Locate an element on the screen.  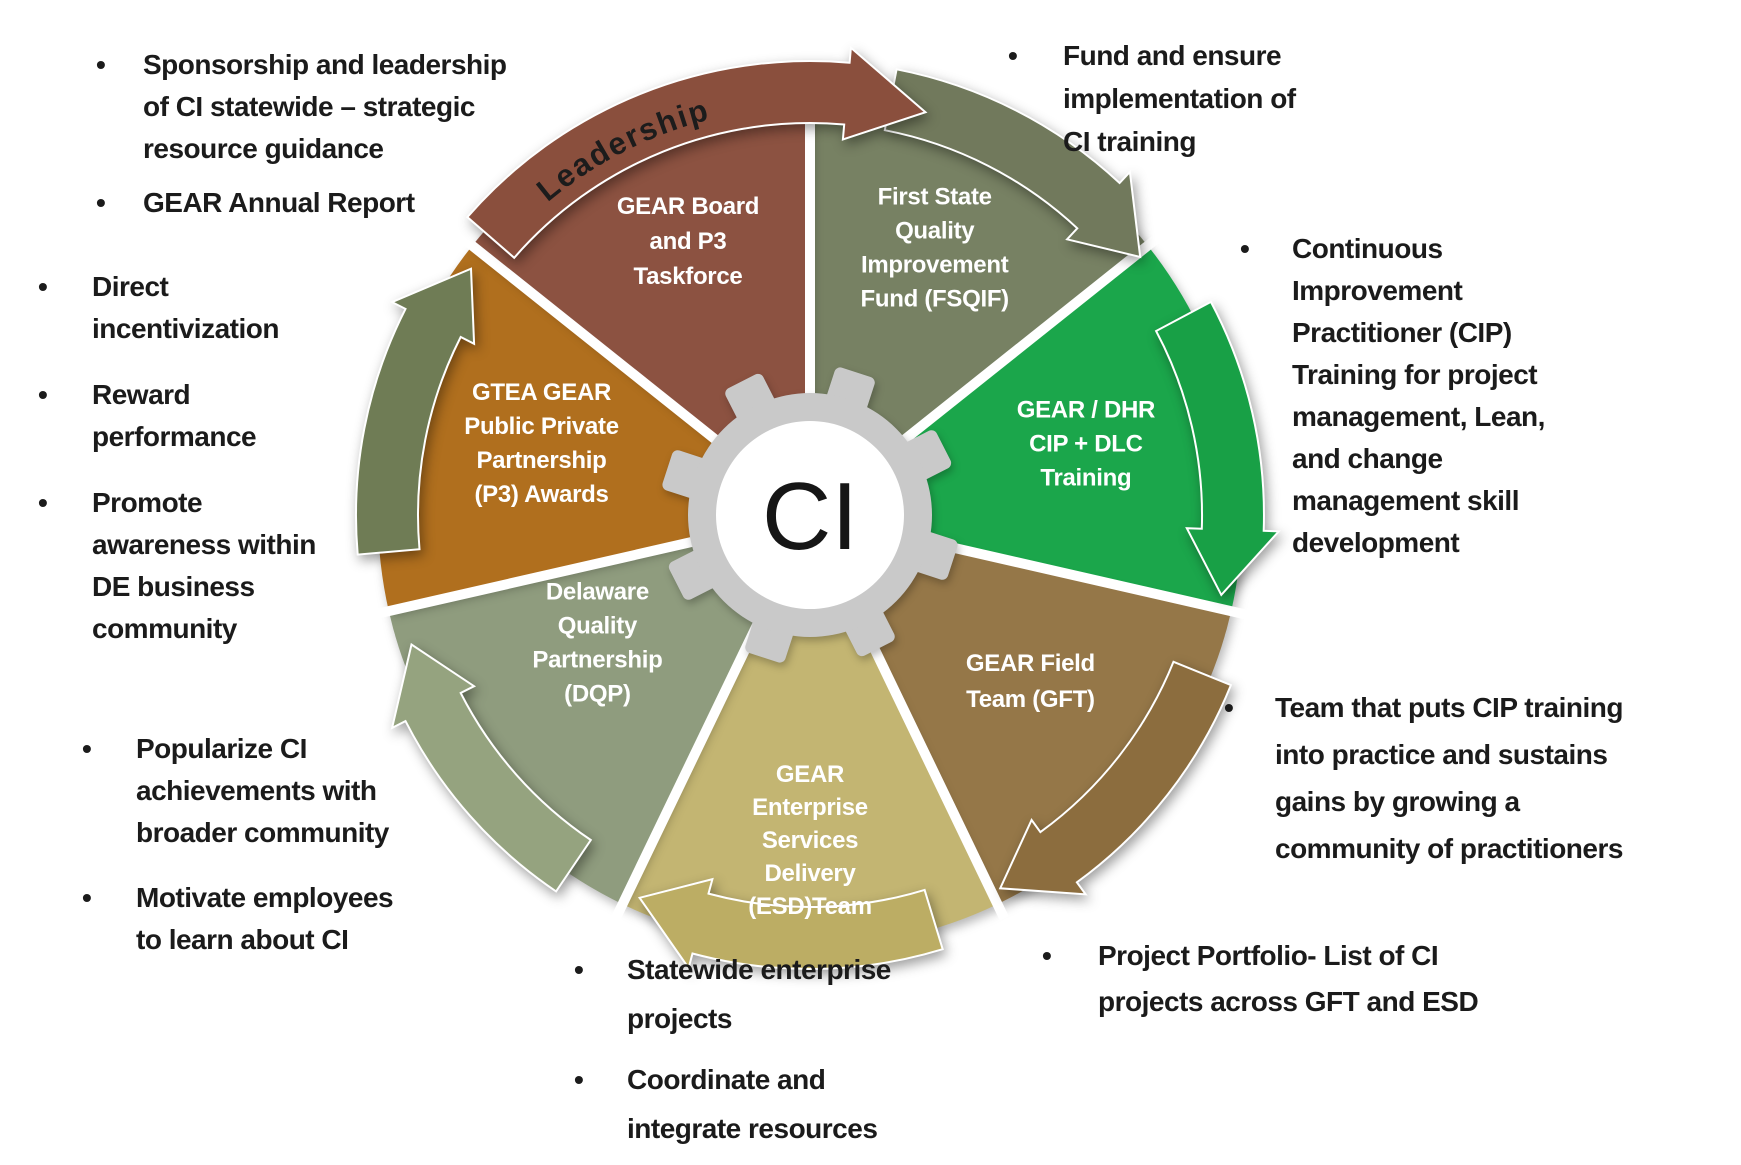
bullet-text: Direct incentivization is located at coordinates (185, 307).